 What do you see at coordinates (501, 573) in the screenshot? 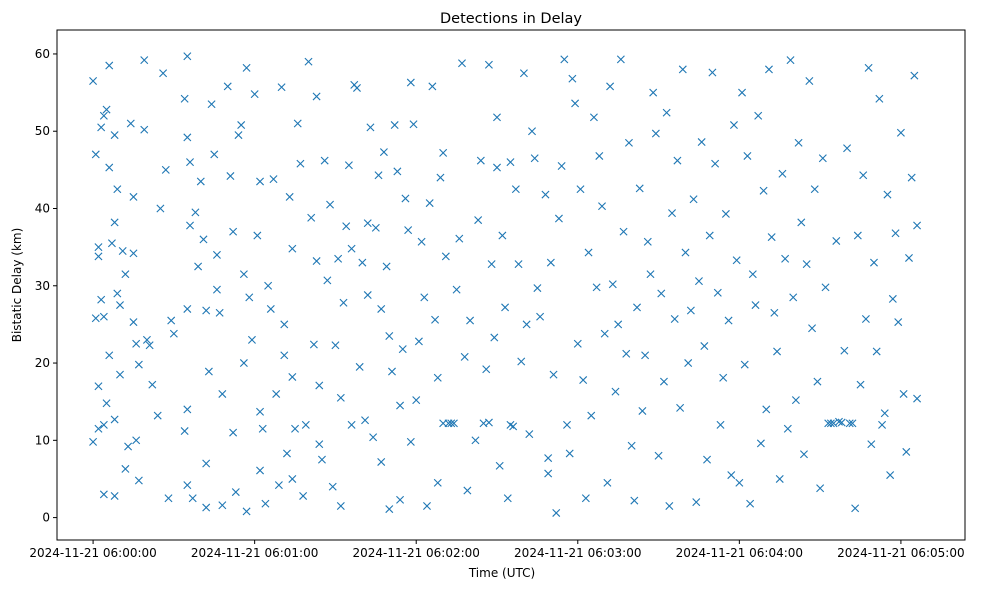
I see `x-axis-label: Time (UTC)` at bounding box center [501, 573].